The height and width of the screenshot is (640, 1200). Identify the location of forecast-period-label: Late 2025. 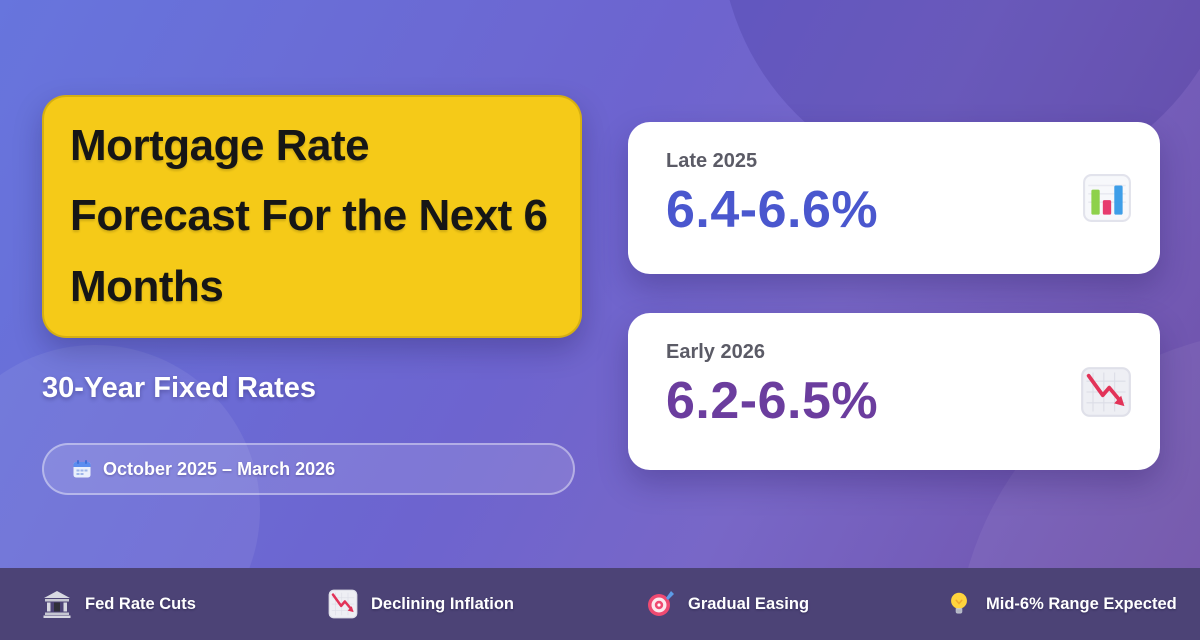
(712, 161).